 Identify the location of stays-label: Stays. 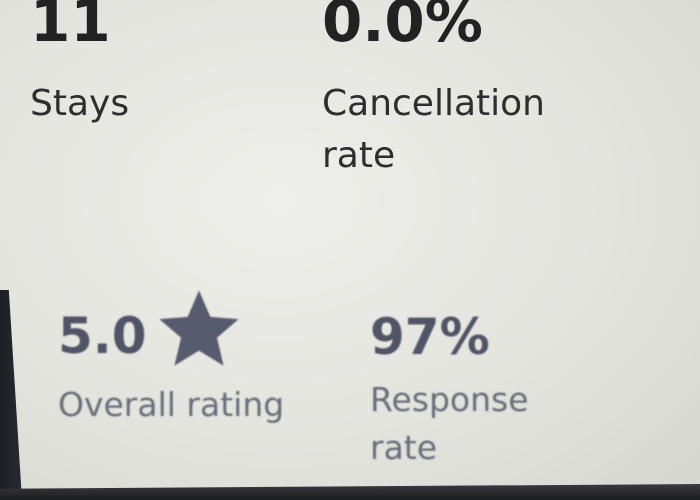
(80, 103).